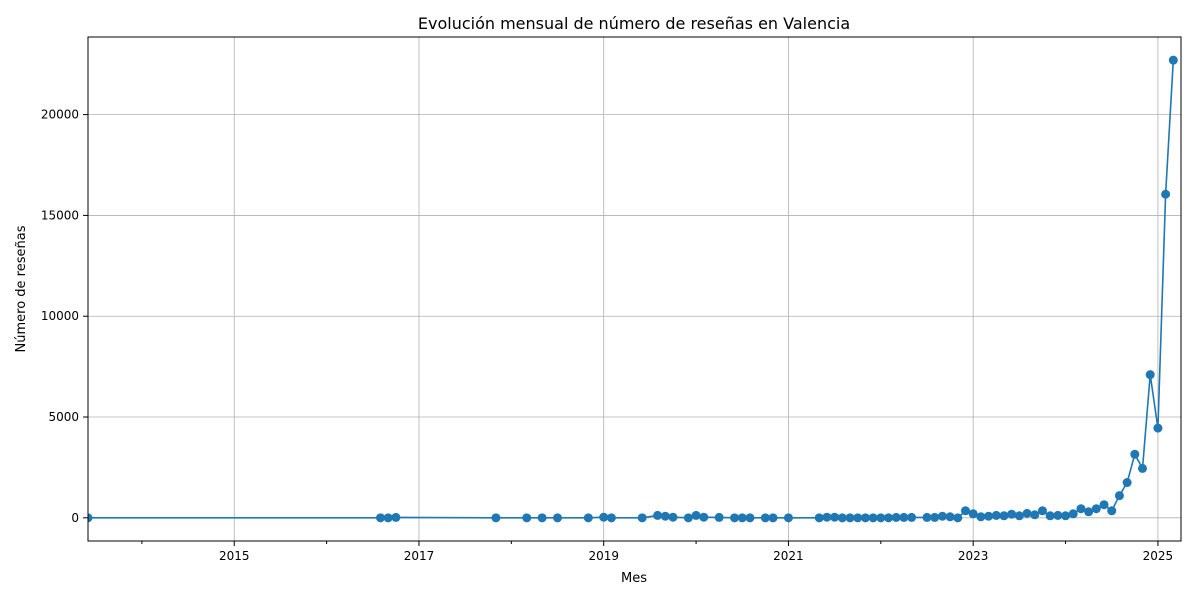  Describe the element at coordinates (634, 578) in the screenshot. I see `x-axis-label: Mes` at that location.